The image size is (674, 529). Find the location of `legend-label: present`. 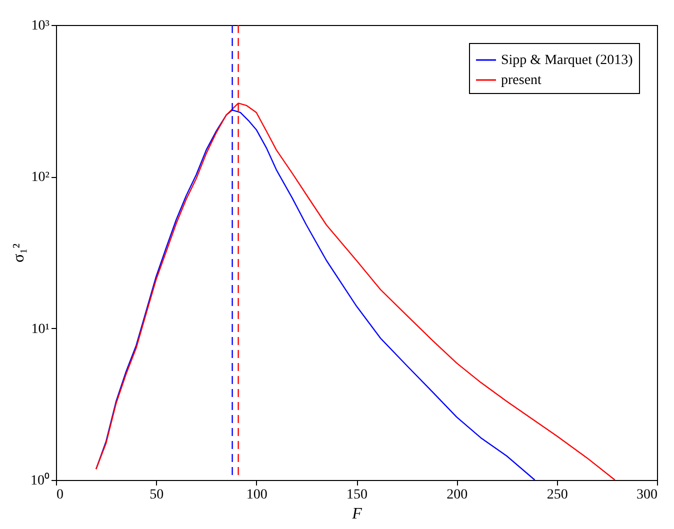

legend-label: present is located at coordinates (521, 80).